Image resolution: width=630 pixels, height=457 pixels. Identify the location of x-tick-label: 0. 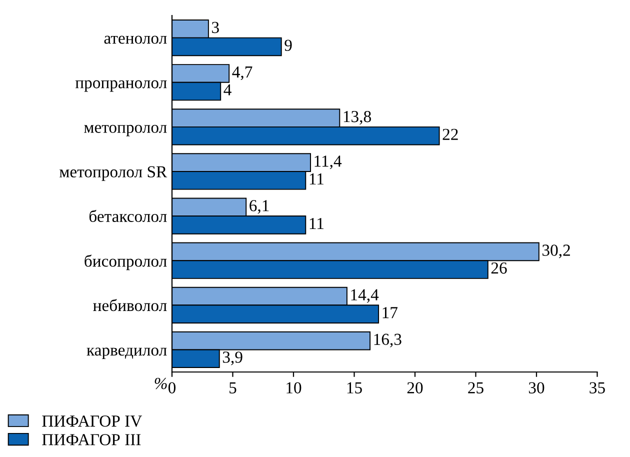
(172, 388).